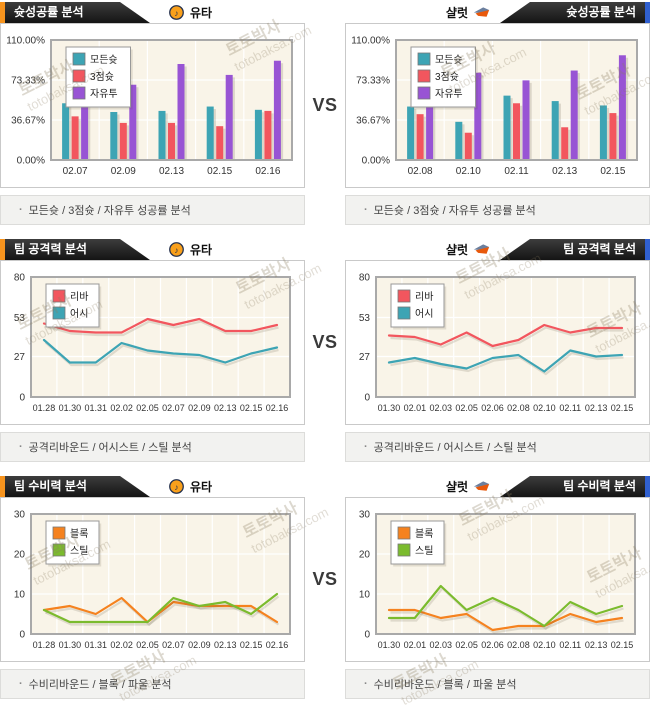 The image size is (650, 715). I want to click on svg-text: 27, so click(20, 357).